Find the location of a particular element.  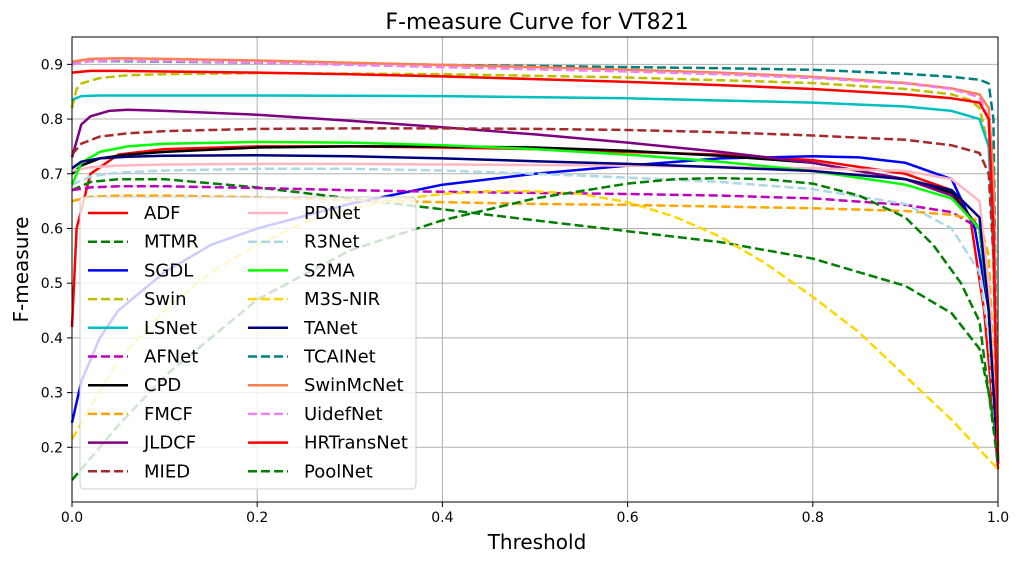

legend-label-tcainet: TCAINet is located at coordinates (339, 357).